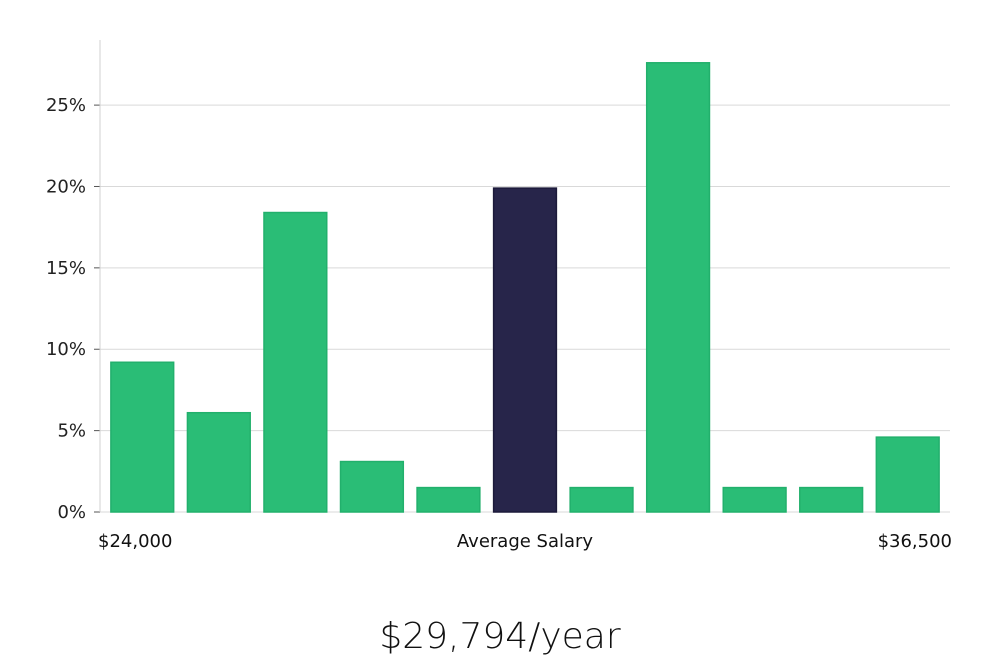  I want to click on bar-average-salary, so click(525, 350).